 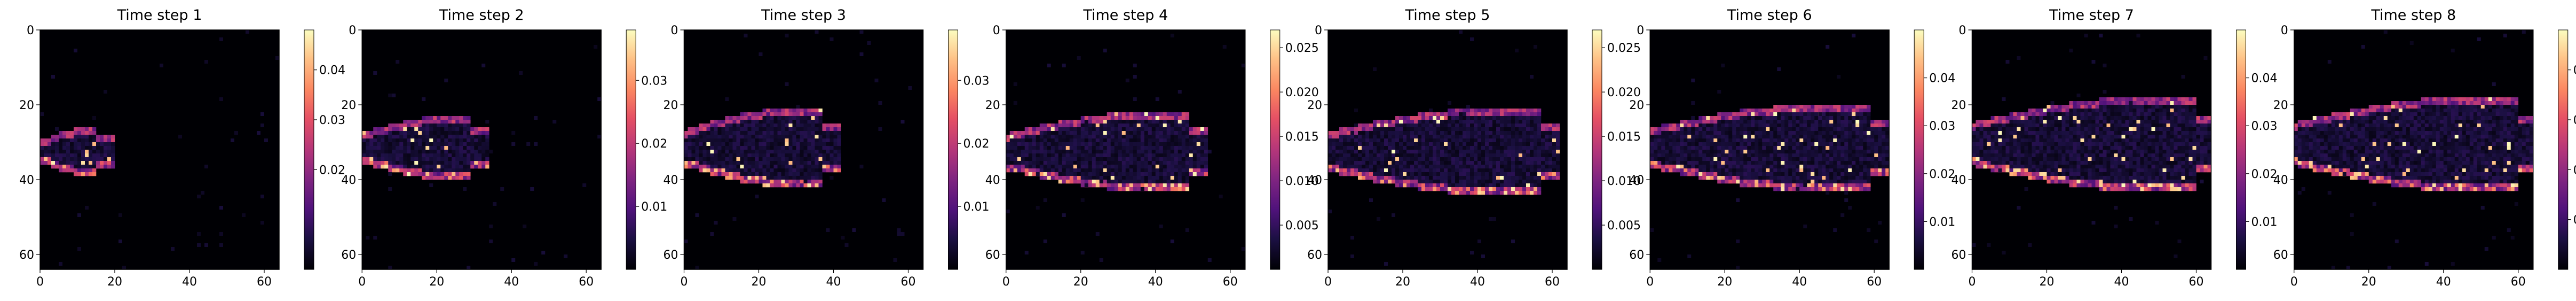 I want to click on colorbar, so click(x=953, y=149).